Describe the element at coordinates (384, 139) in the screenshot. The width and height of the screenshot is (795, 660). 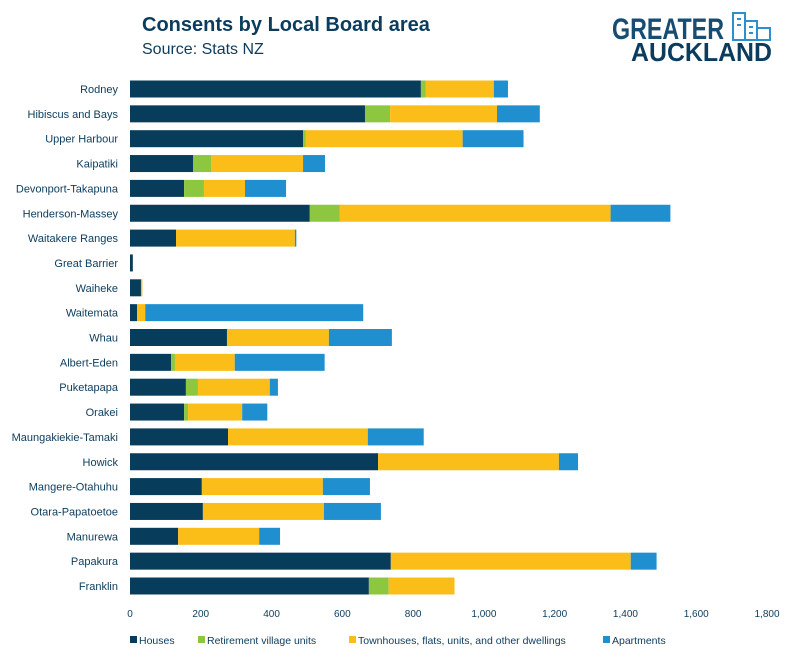
I see `bar-townhouses-flats-units-and-other-dwellings-upper-harbour` at that location.